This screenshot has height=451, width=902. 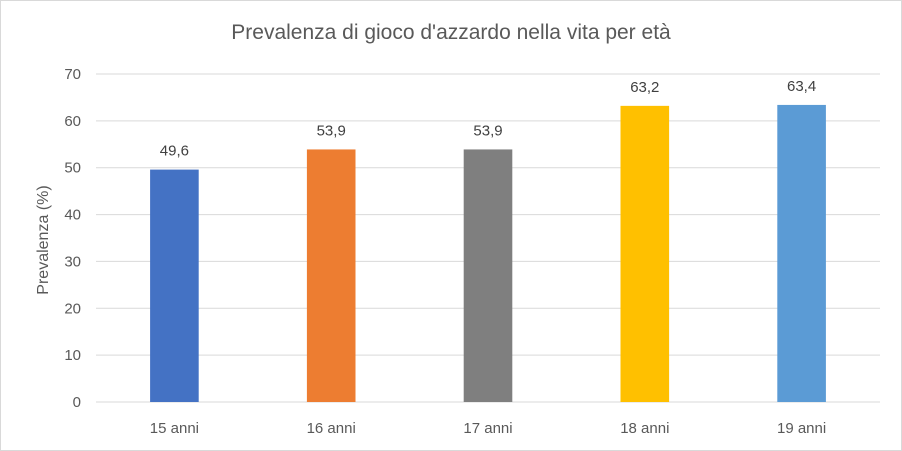 What do you see at coordinates (77, 402) in the screenshot?
I see `y-tick-label: 0` at bounding box center [77, 402].